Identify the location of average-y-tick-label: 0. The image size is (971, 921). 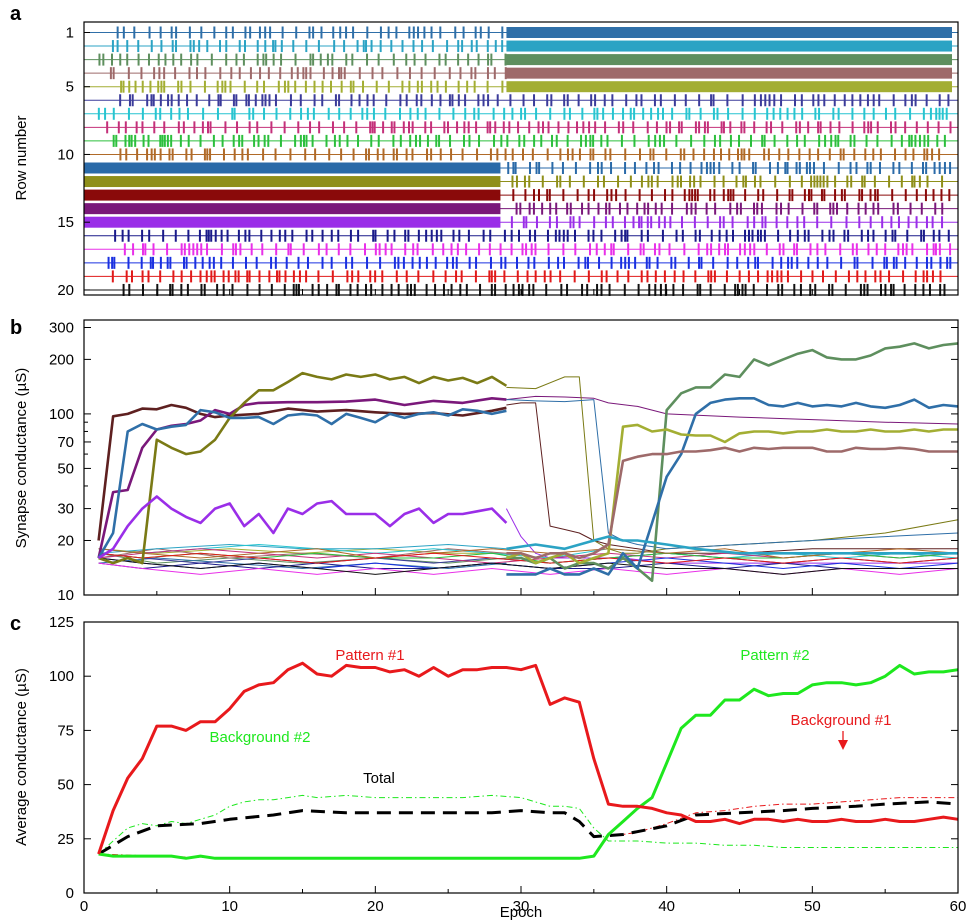
(70, 893).